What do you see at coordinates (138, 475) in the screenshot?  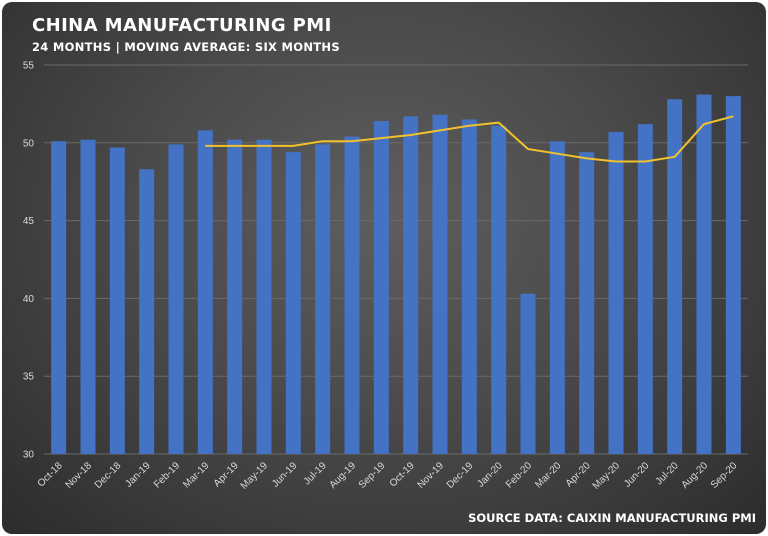 I see `x-tick-label: Jan-19` at bounding box center [138, 475].